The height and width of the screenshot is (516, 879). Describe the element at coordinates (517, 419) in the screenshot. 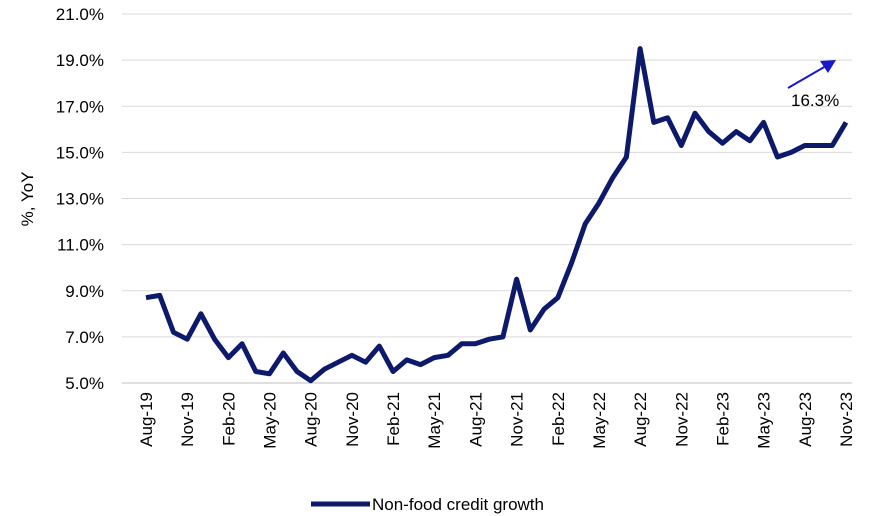

I see `x-tick-label: Nov-21` at that location.